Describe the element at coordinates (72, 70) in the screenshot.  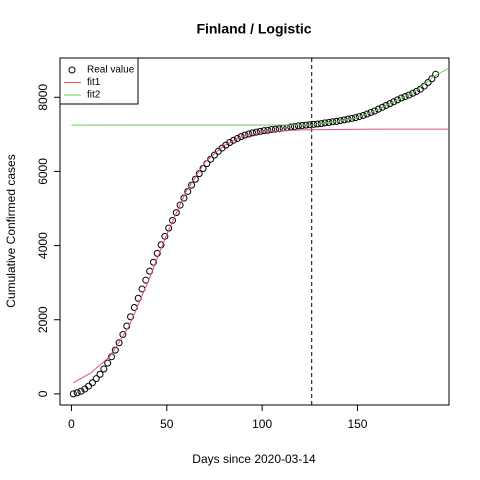
I see `legend-symbol` at that location.